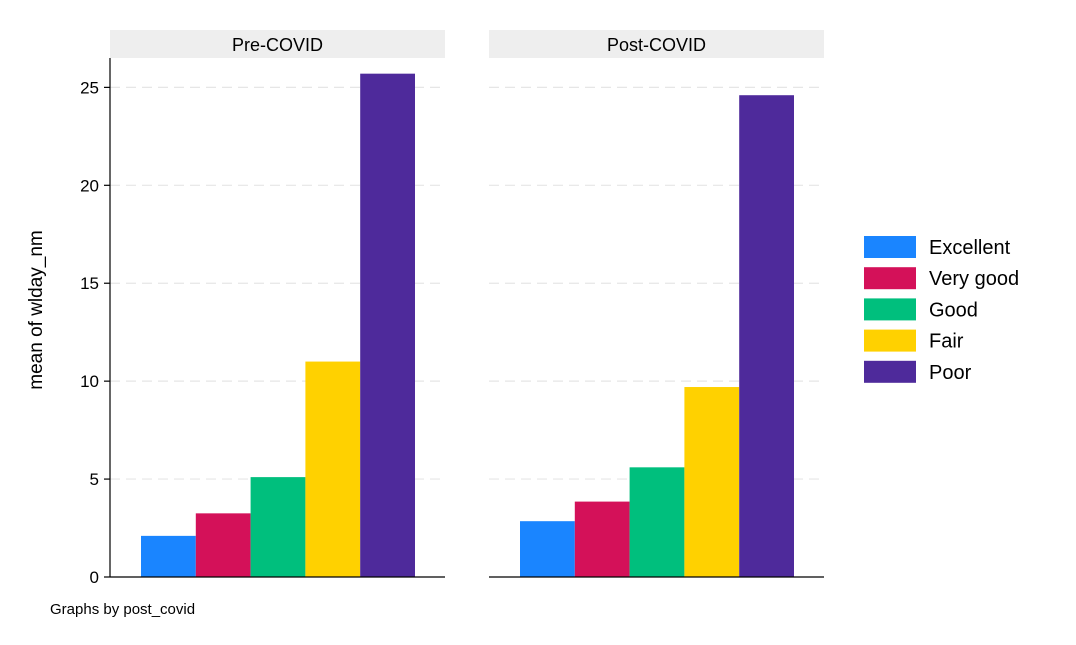  What do you see at coordinates (946, 342) in the screenshot?
I see `legend-label: Fair` at bounding box center [946, 342].